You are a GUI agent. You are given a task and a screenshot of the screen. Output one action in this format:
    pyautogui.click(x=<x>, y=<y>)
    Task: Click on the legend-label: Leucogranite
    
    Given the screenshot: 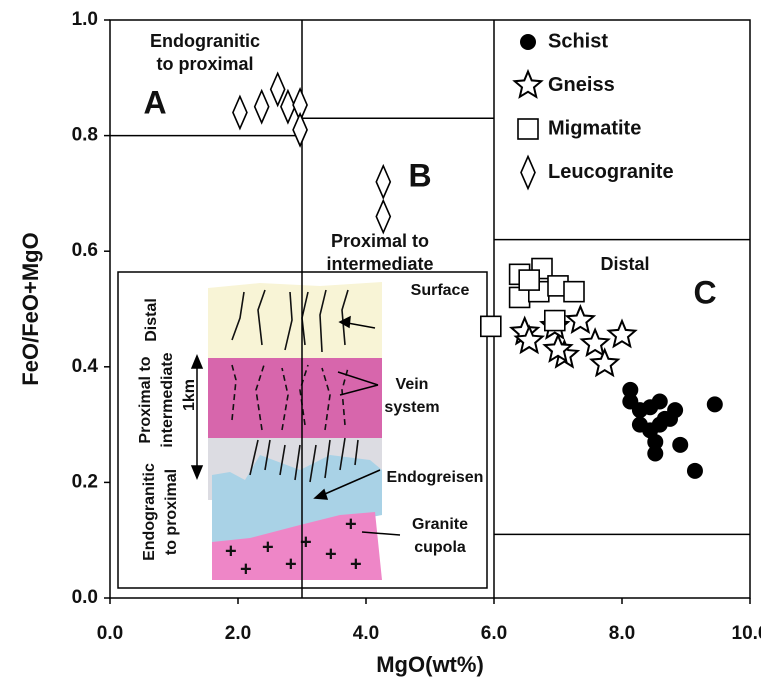 What is the action you would take?
    pyautogui.click(x=611, y=172)
    